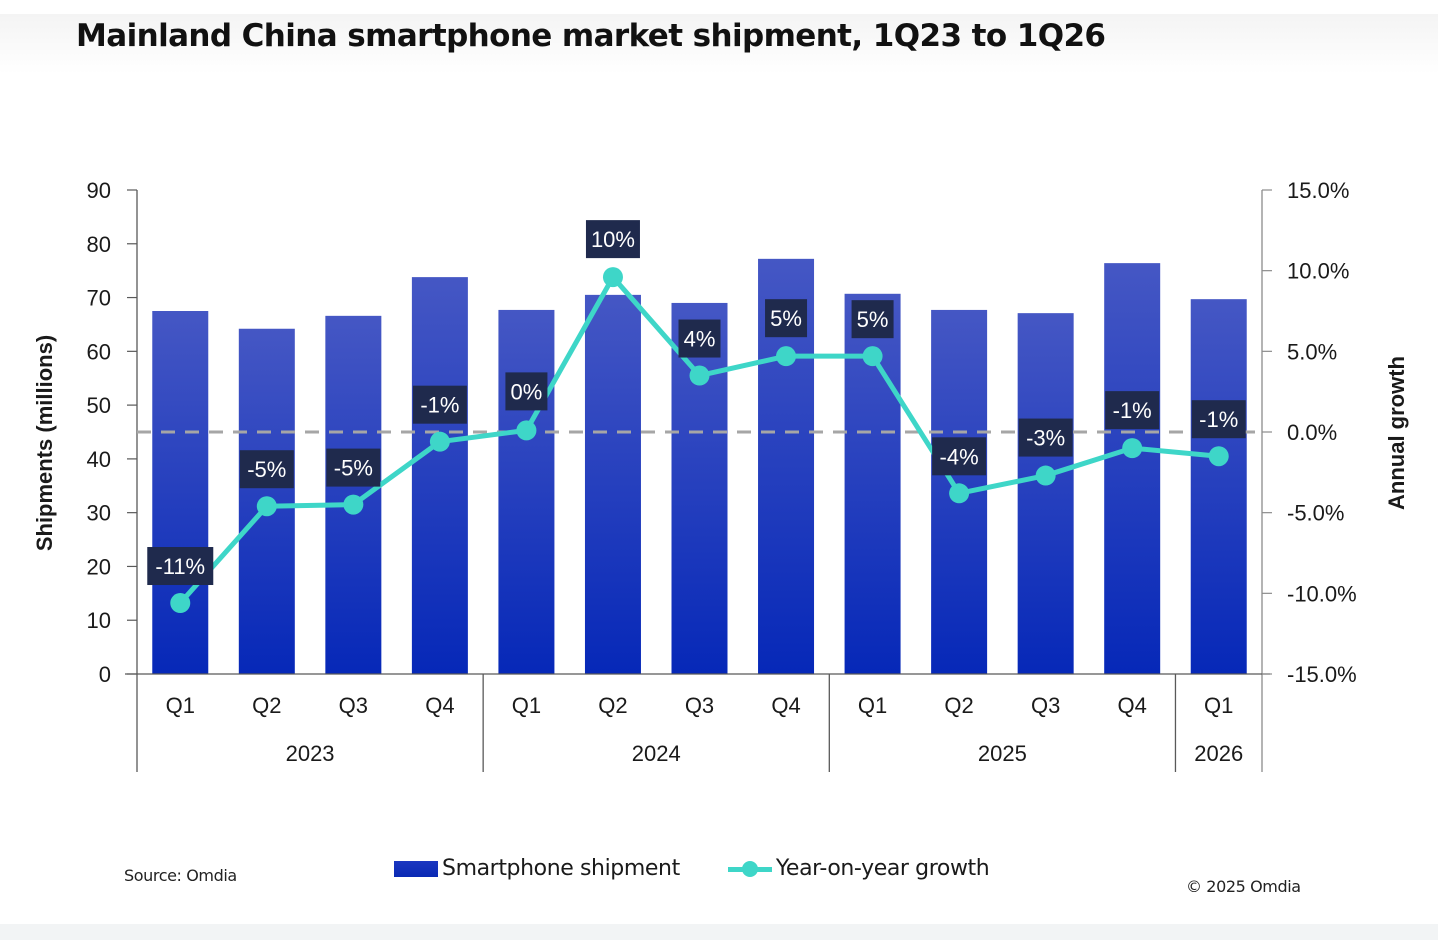 The height and width of the screenshot is (940, 1438). Describe the element at coordinates (180, 875) in the screenshot. I see `source-note: Source: Omdia` at that location.